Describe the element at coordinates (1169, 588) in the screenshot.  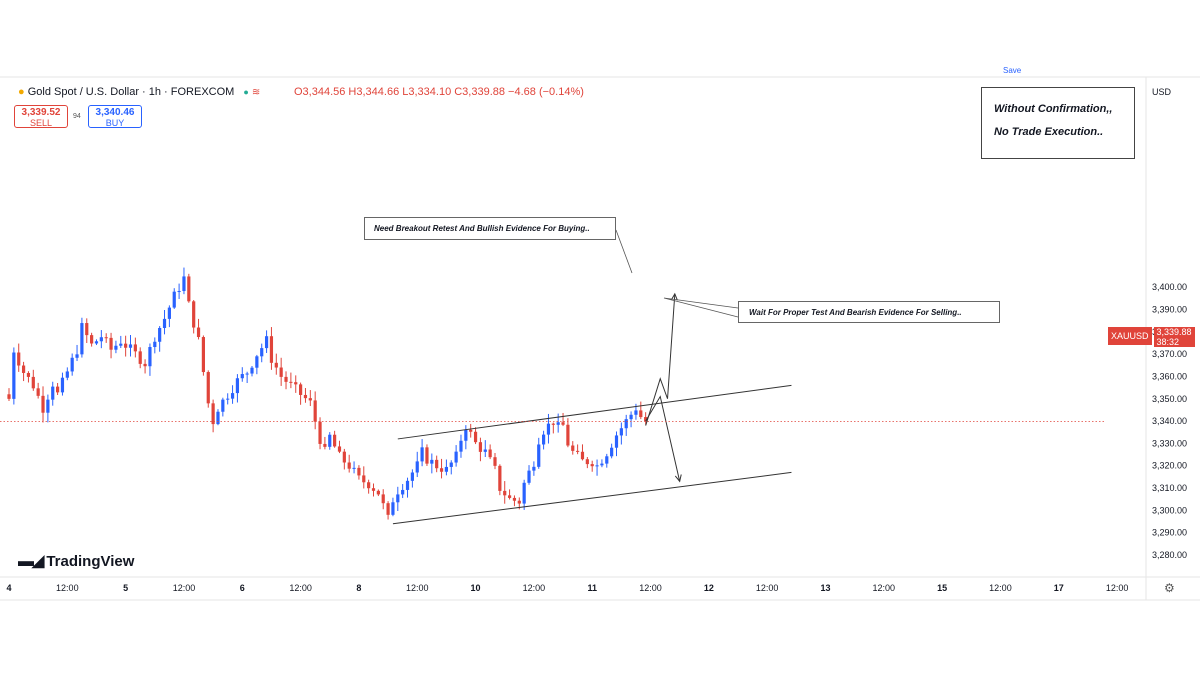
I see `settings-icon: ⚙` at that location.